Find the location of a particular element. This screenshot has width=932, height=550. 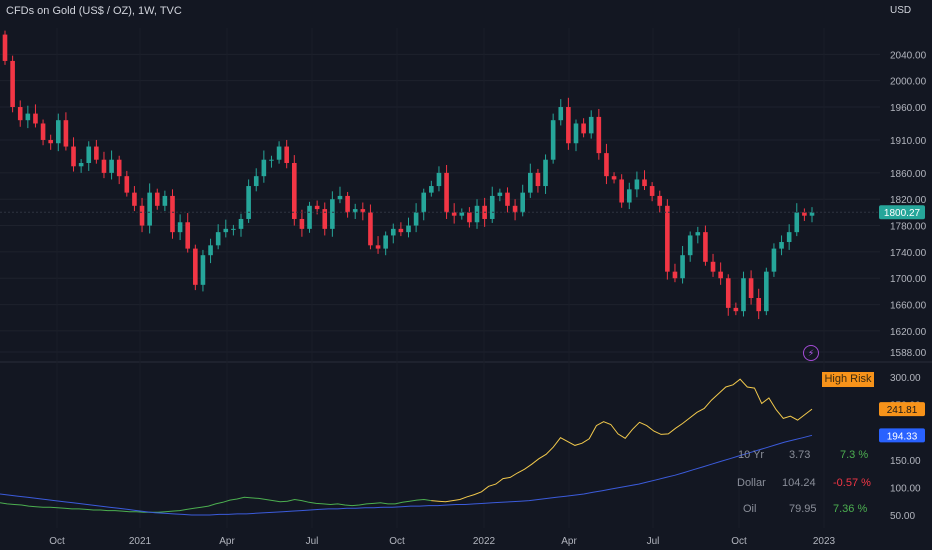

y-tick-label: 1860.00 is located at coordinates (908, 174).